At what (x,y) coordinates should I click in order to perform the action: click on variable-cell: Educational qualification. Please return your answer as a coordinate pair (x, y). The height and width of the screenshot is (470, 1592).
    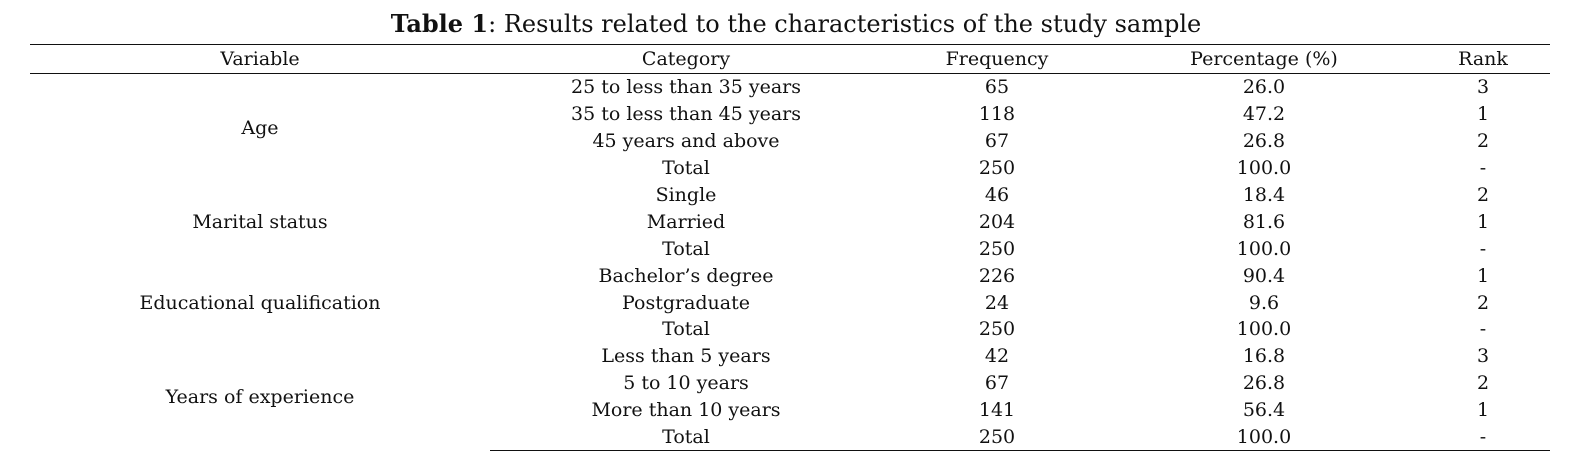
    Looking at the image, I should click on (260, 302).